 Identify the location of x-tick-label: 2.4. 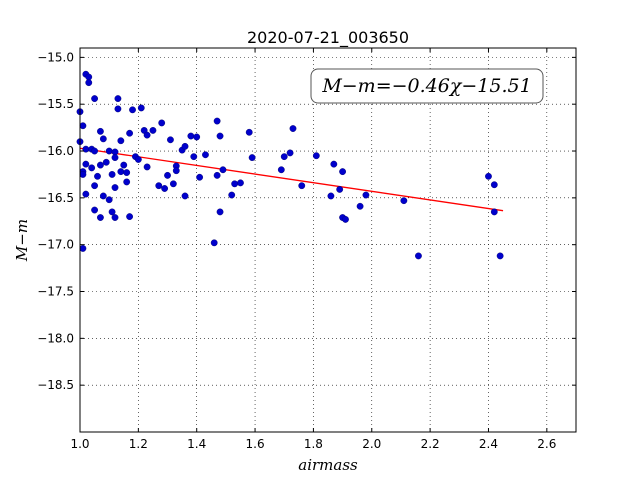
(488, 444).